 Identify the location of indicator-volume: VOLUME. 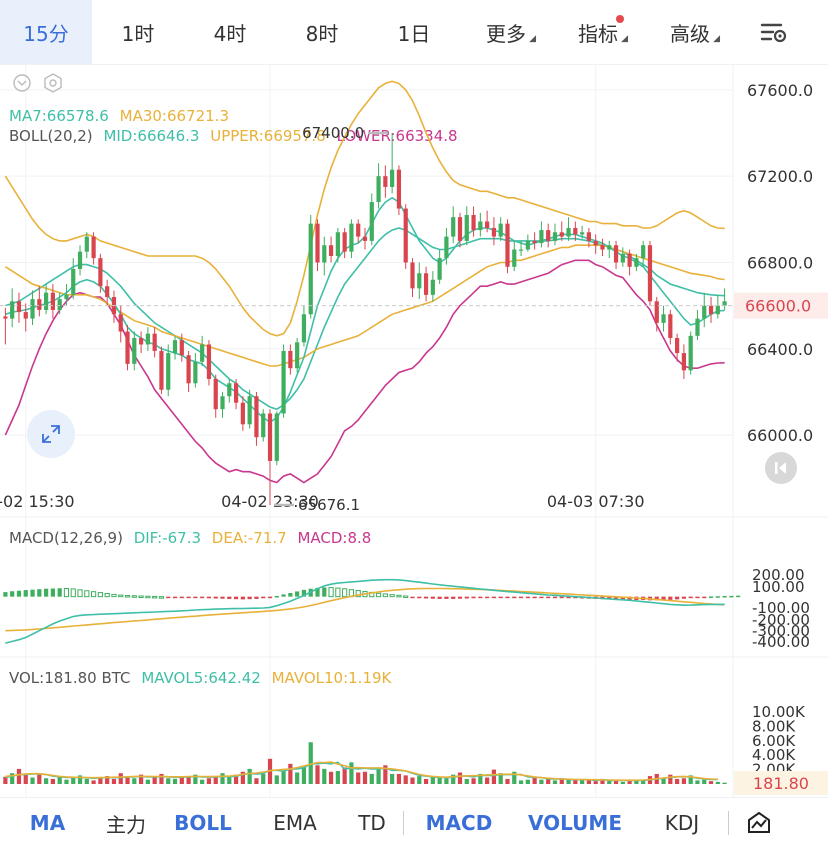
(575, 823).